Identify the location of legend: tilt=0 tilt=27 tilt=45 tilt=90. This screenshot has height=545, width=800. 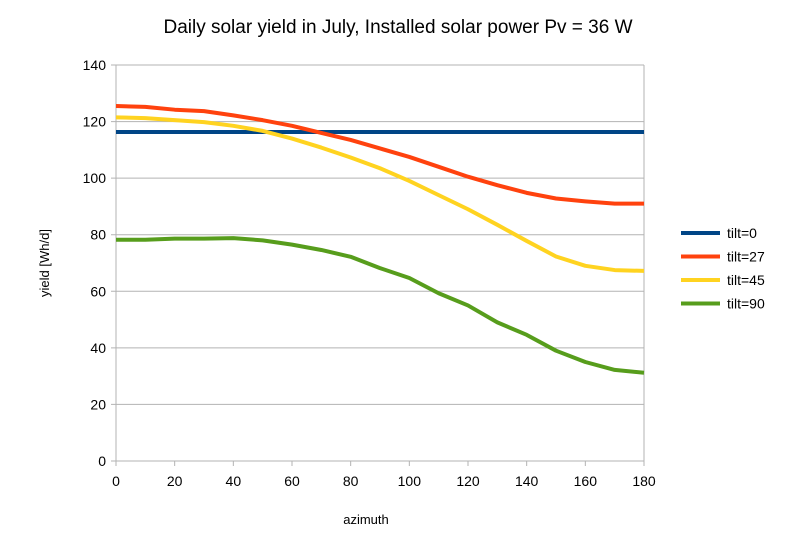
(723, 268).